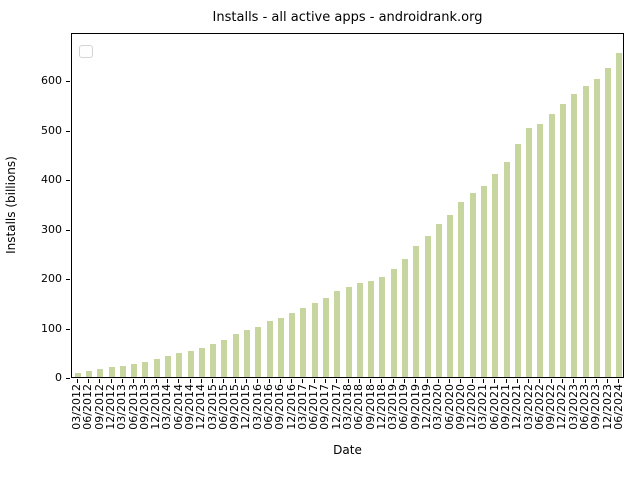  Describe the element at coordinates (347, 450) in the screenshot. I see `x-axis-label: Date` at that location.